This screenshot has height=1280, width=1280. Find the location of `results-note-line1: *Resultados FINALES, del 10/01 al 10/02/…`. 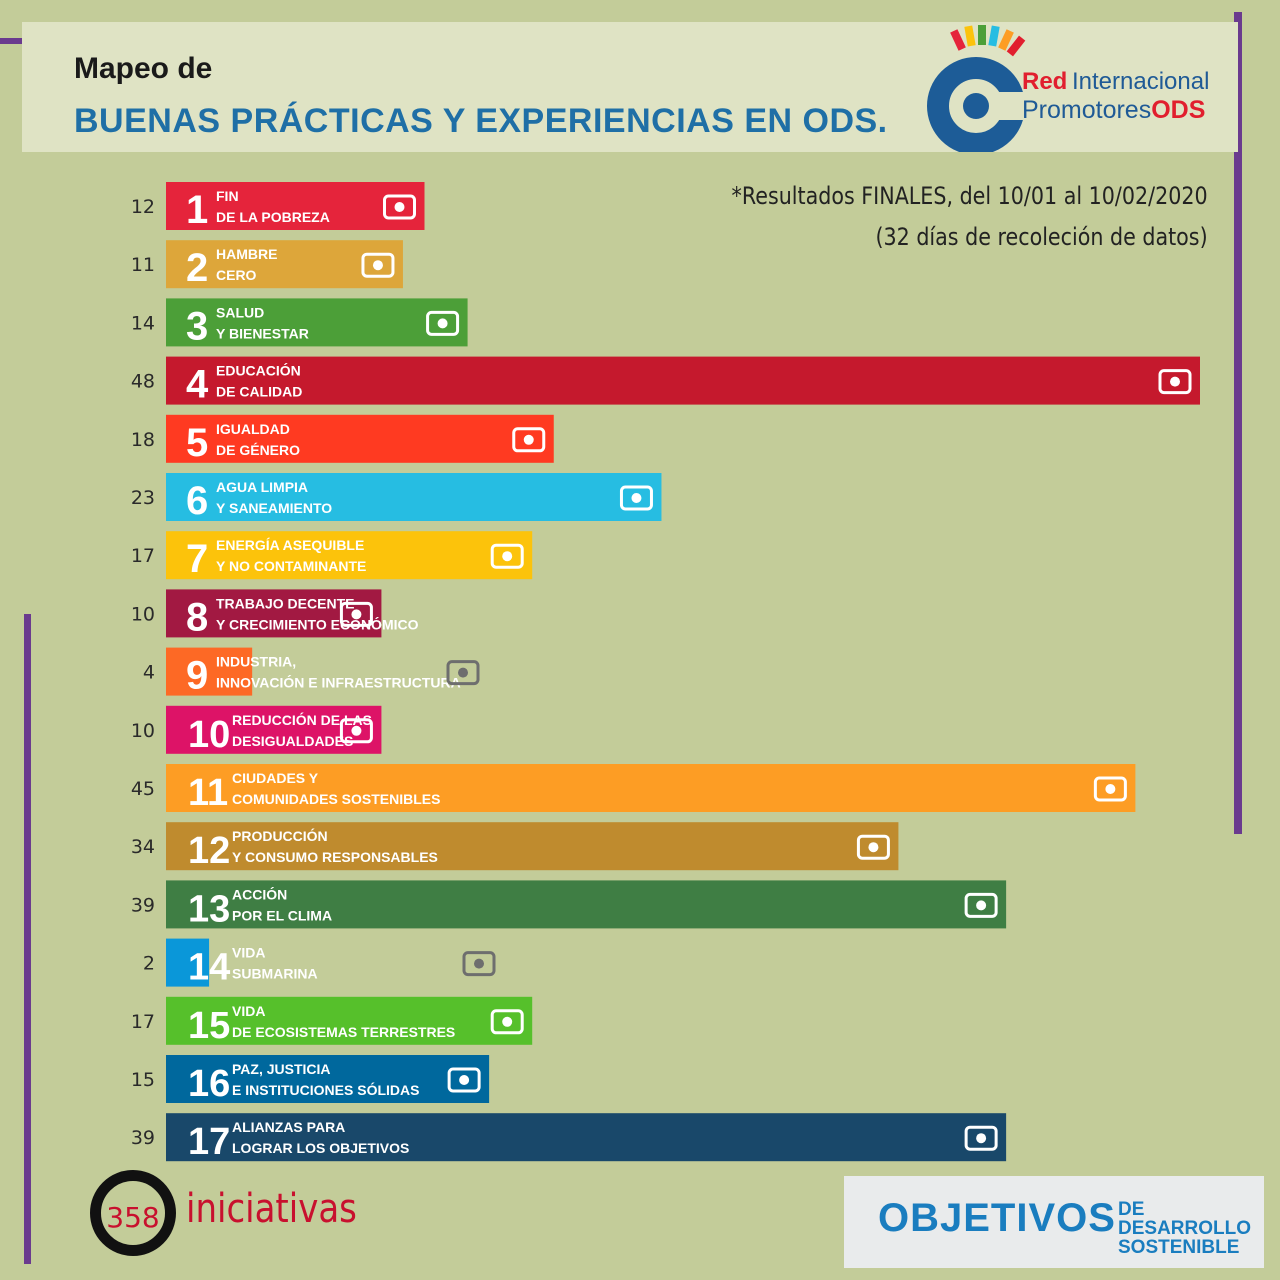

results-note-line1: *Resultados FINALES, del 10/01 al 10/02/… is located at coordinates (969, 196).